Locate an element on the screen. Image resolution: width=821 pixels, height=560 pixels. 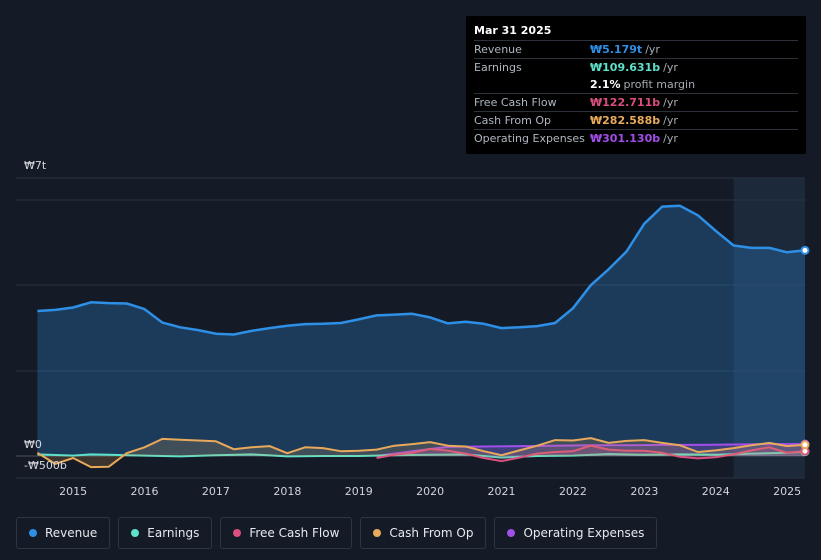
tooltip-label: Cash From Op is located at coordinates (513, 120).